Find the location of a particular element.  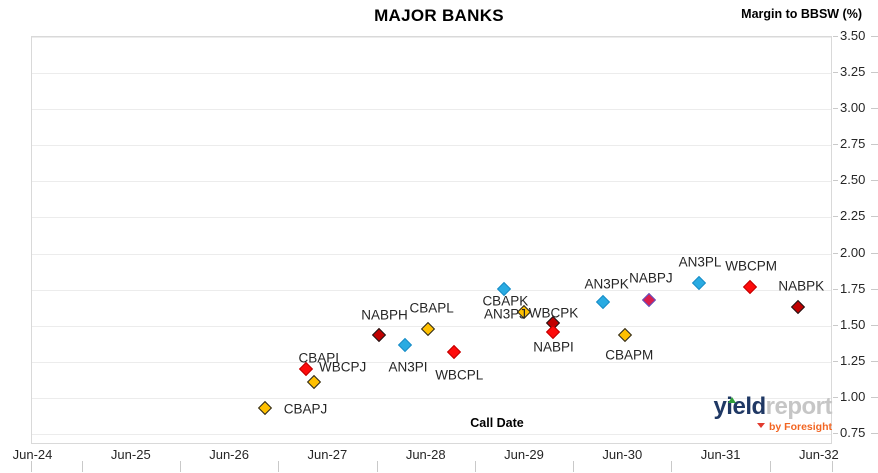

y-tick-label: 1.00 is located at coordinates (853, 396).